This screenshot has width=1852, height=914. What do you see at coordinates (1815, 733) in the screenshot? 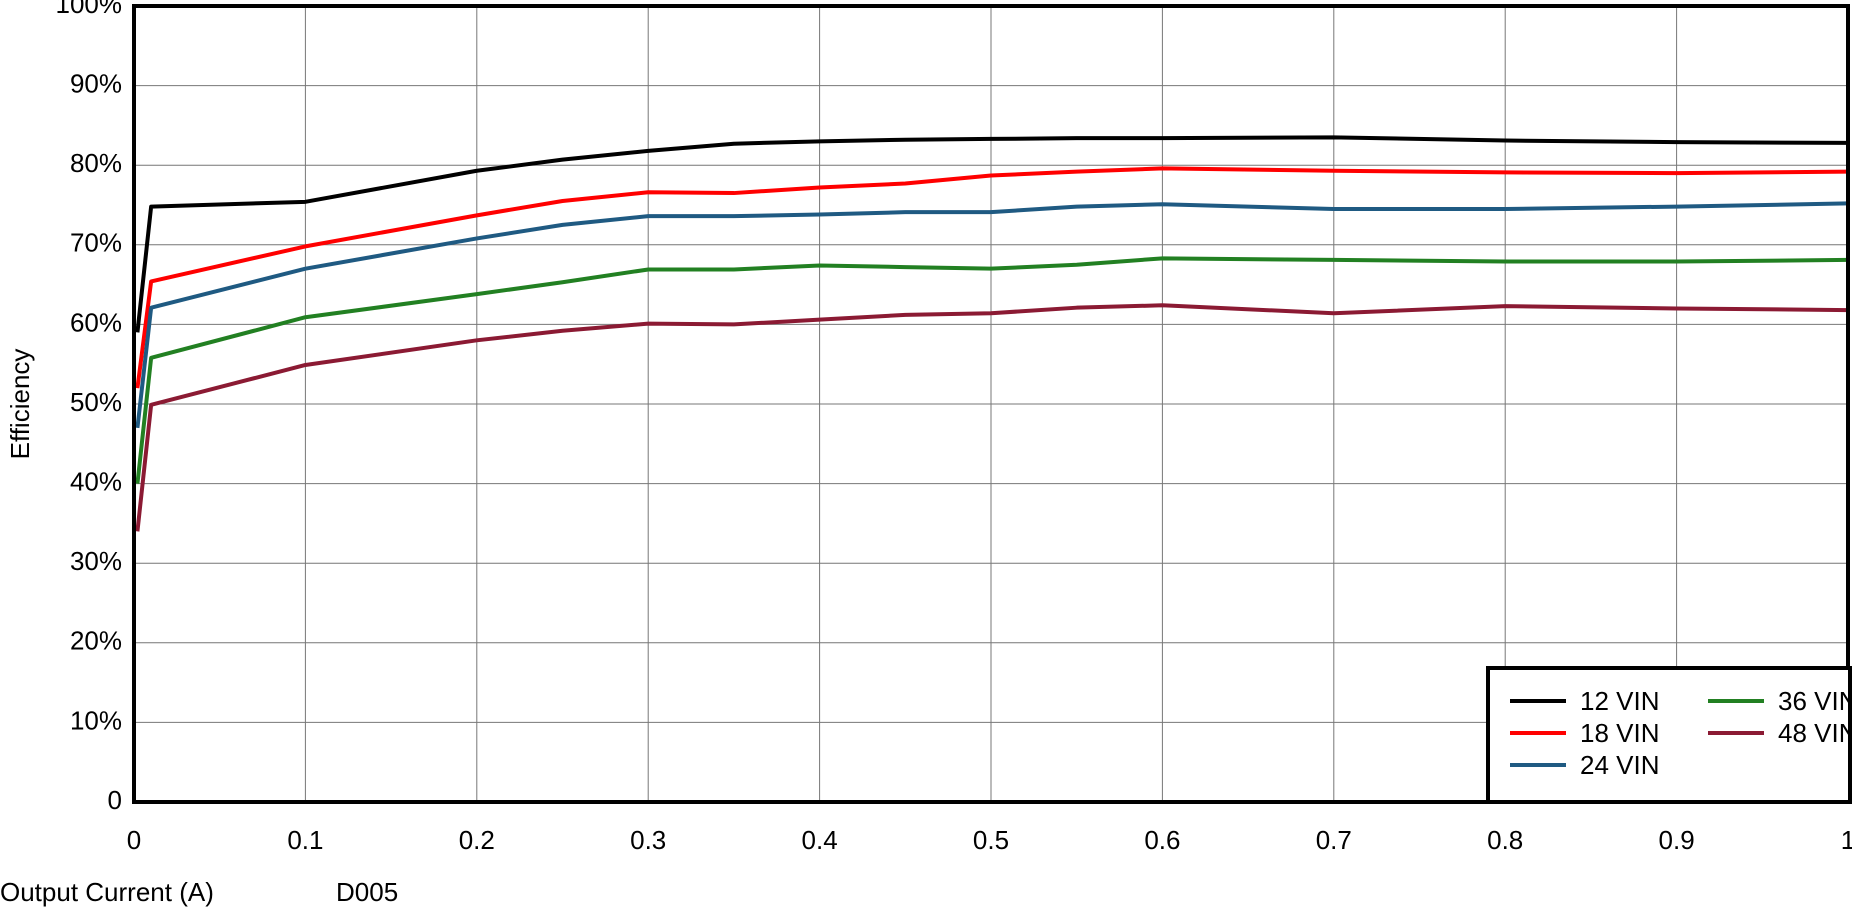
I see `legend-label: 48 VIN` at bounding box center [1815, 733].